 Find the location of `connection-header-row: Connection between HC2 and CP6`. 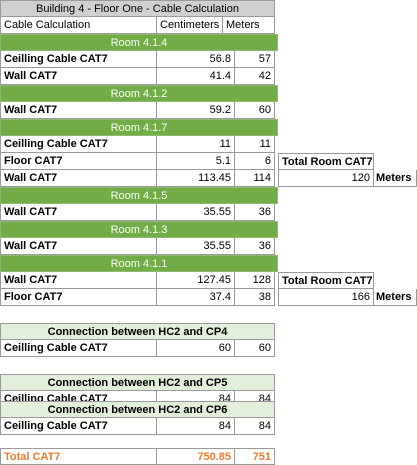

connection-header-row: Connection between HC2 and CP6 is located at coordinates (208, 409).